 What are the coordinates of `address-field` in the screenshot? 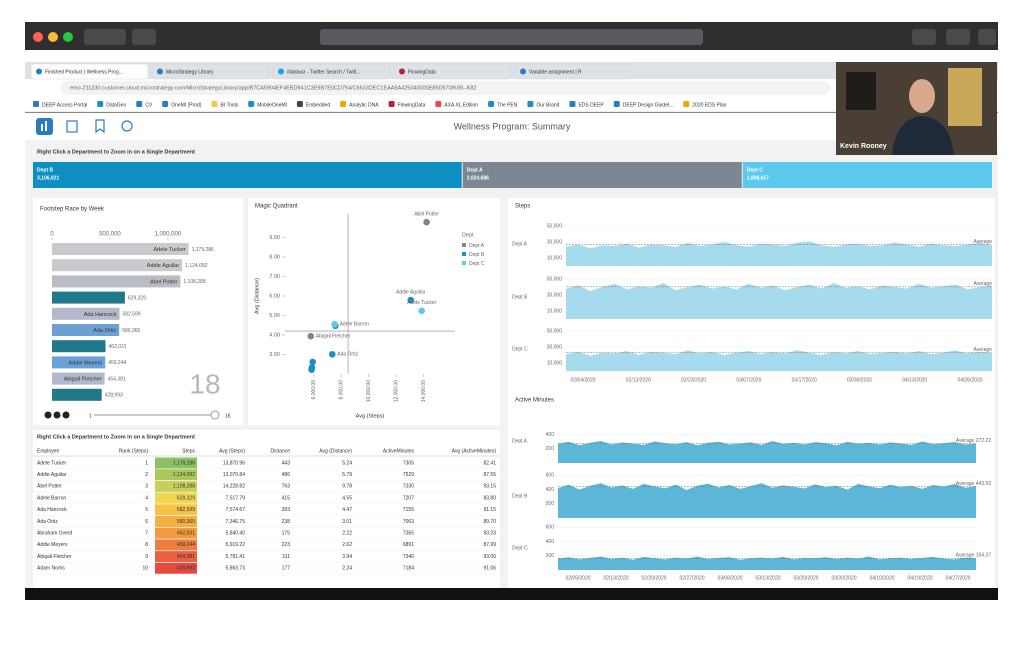 It's located at (511, 37).